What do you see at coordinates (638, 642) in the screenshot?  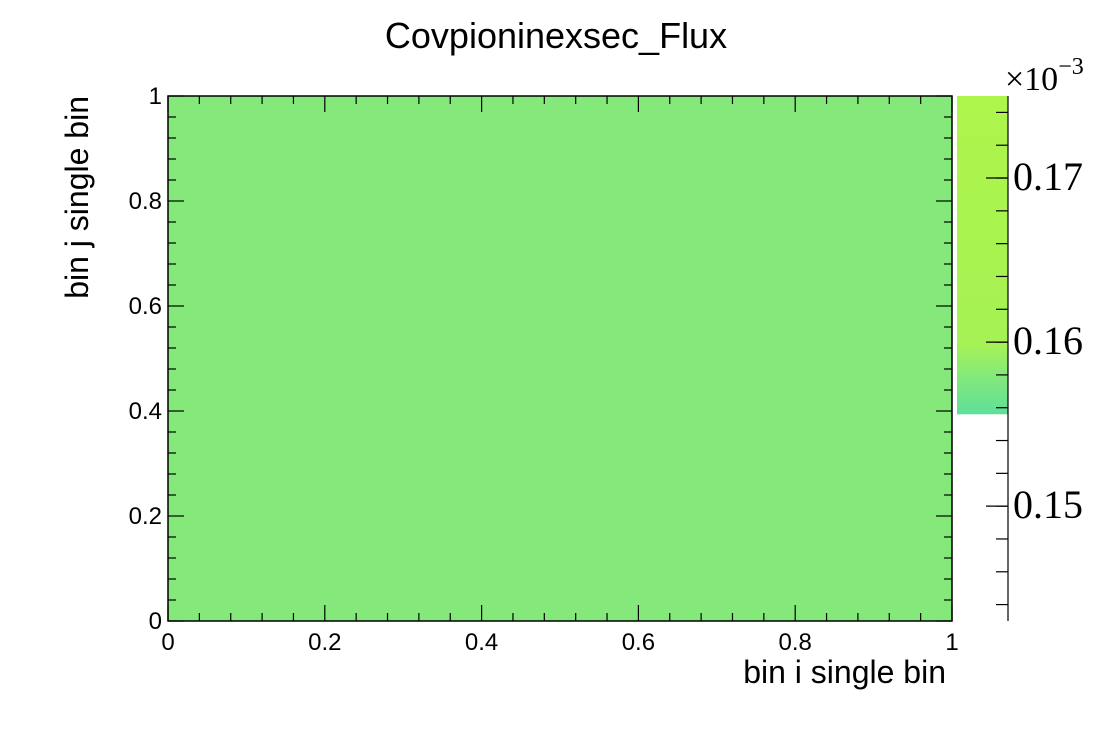 I see `x-tick-label: 0.6` at bounding box center [638, 642].